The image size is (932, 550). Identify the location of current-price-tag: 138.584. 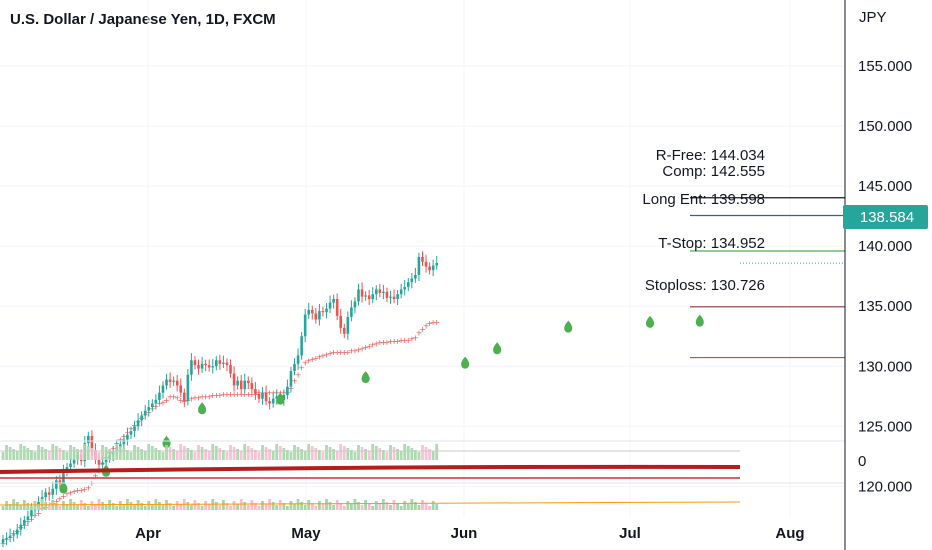
(885, 217).